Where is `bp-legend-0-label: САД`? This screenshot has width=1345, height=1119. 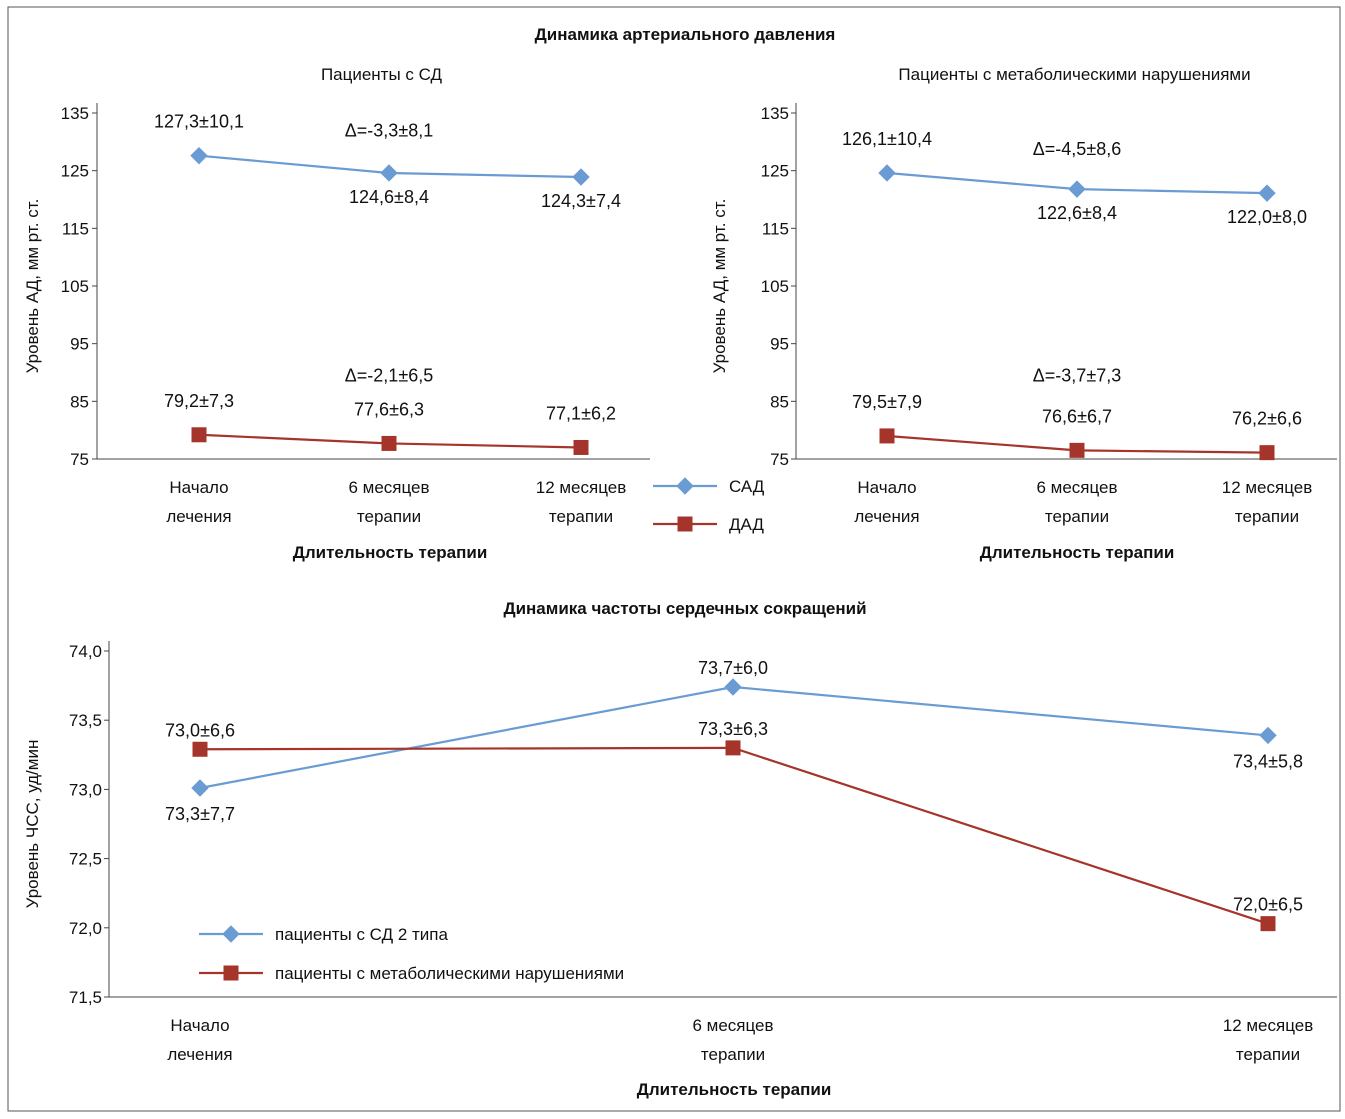
bp-legend-0-label: САД is located at coordinates (747, 486).